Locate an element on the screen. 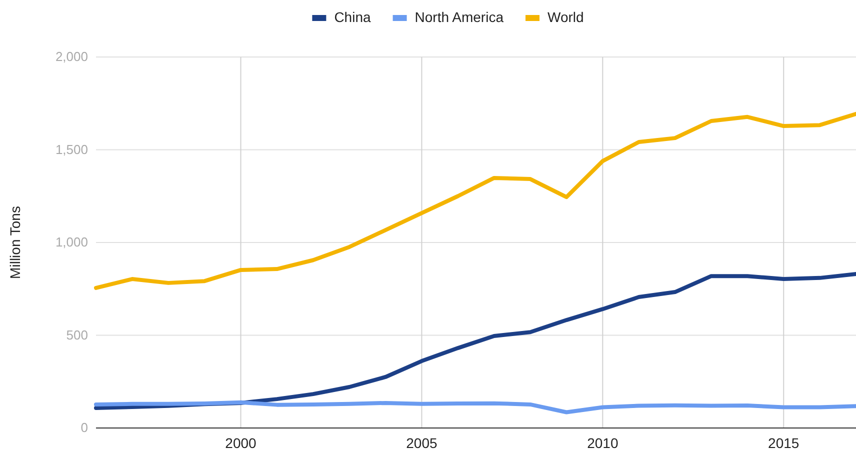 Image resolution: width=856 pixels, height=466 pixels. legend-label: World is located at coordinates (565, 17).